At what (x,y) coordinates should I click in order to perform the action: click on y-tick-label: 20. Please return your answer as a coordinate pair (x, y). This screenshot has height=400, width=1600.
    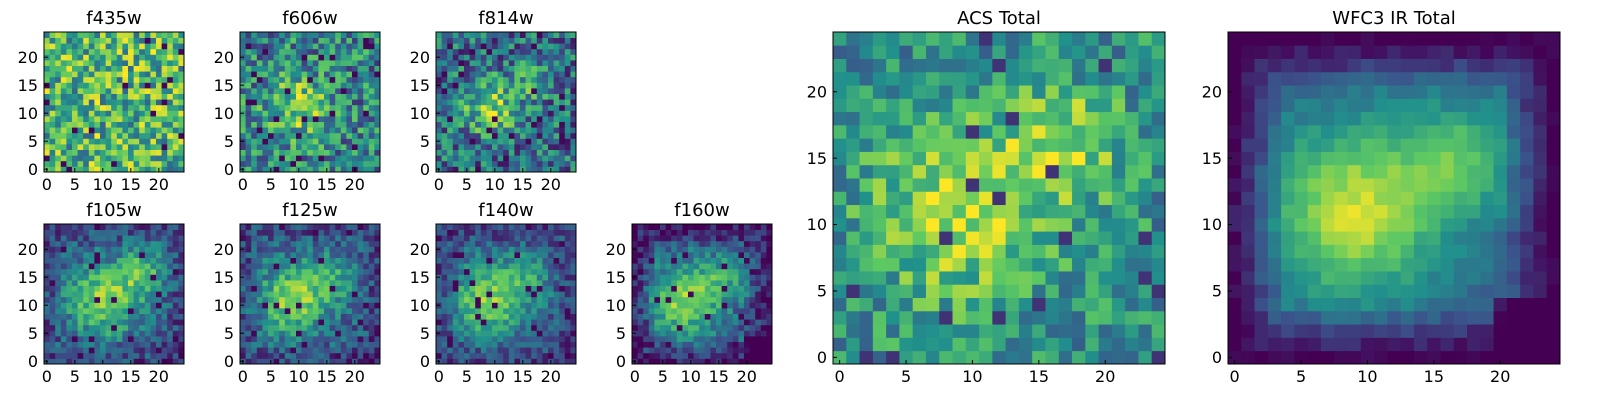
    Looking at the image, I should click on (224, 249).